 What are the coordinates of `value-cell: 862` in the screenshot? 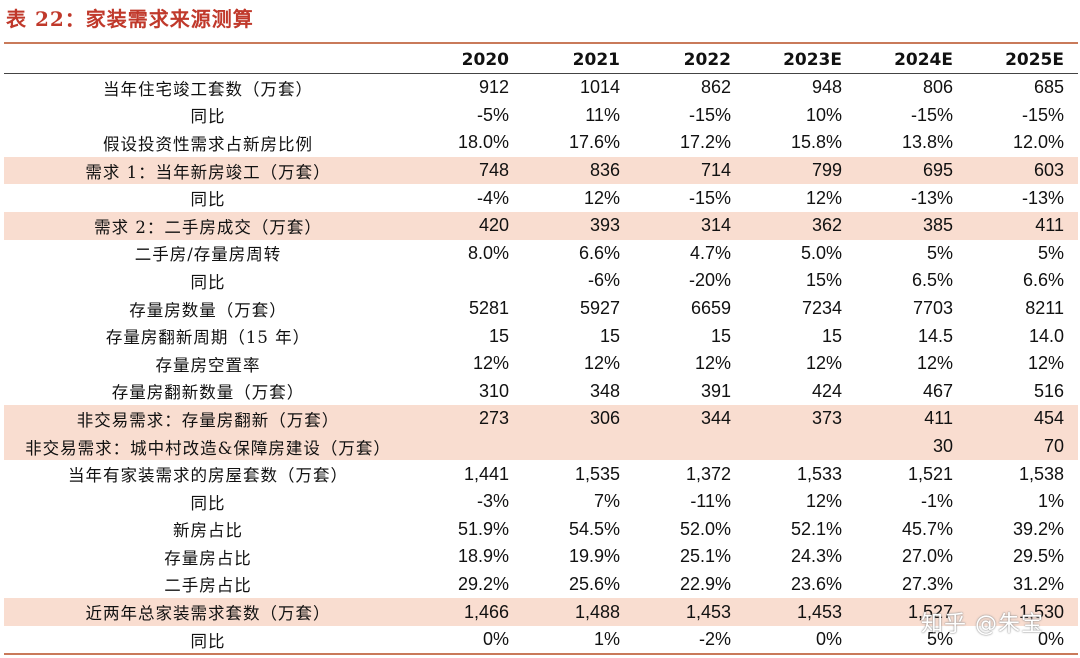 It's located at (715, 87).